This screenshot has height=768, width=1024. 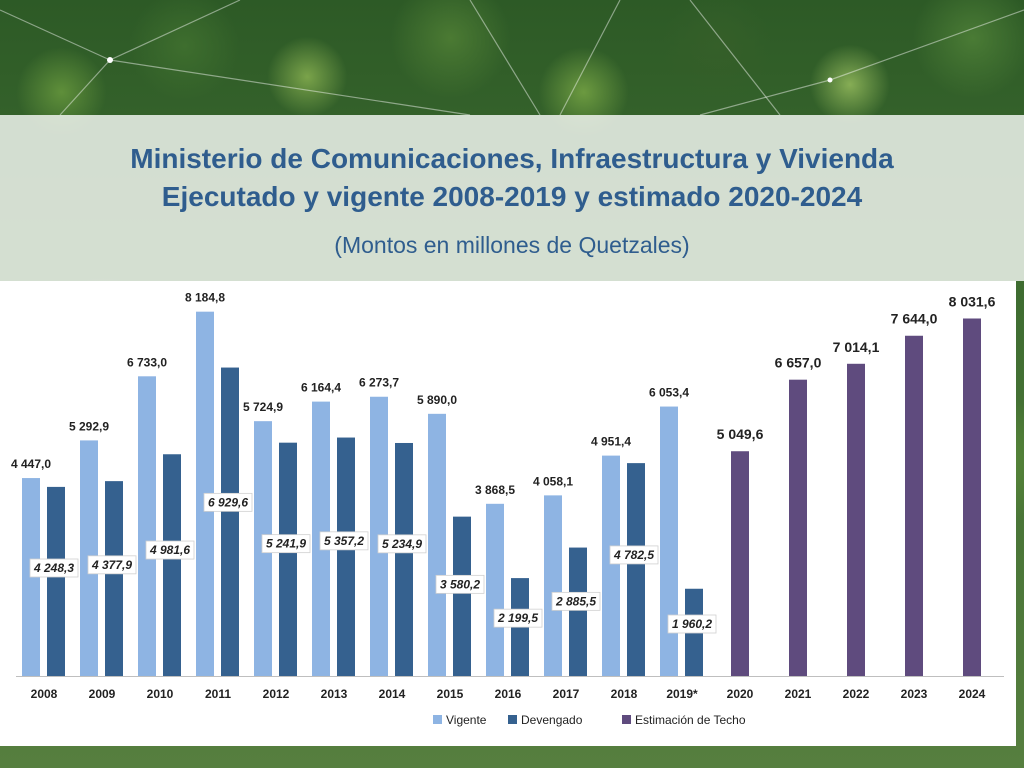 What do you see at coordinates (160, 694) in the screenshot?
I see `x-tick-label: 2010` at bounding box center [160, 694].